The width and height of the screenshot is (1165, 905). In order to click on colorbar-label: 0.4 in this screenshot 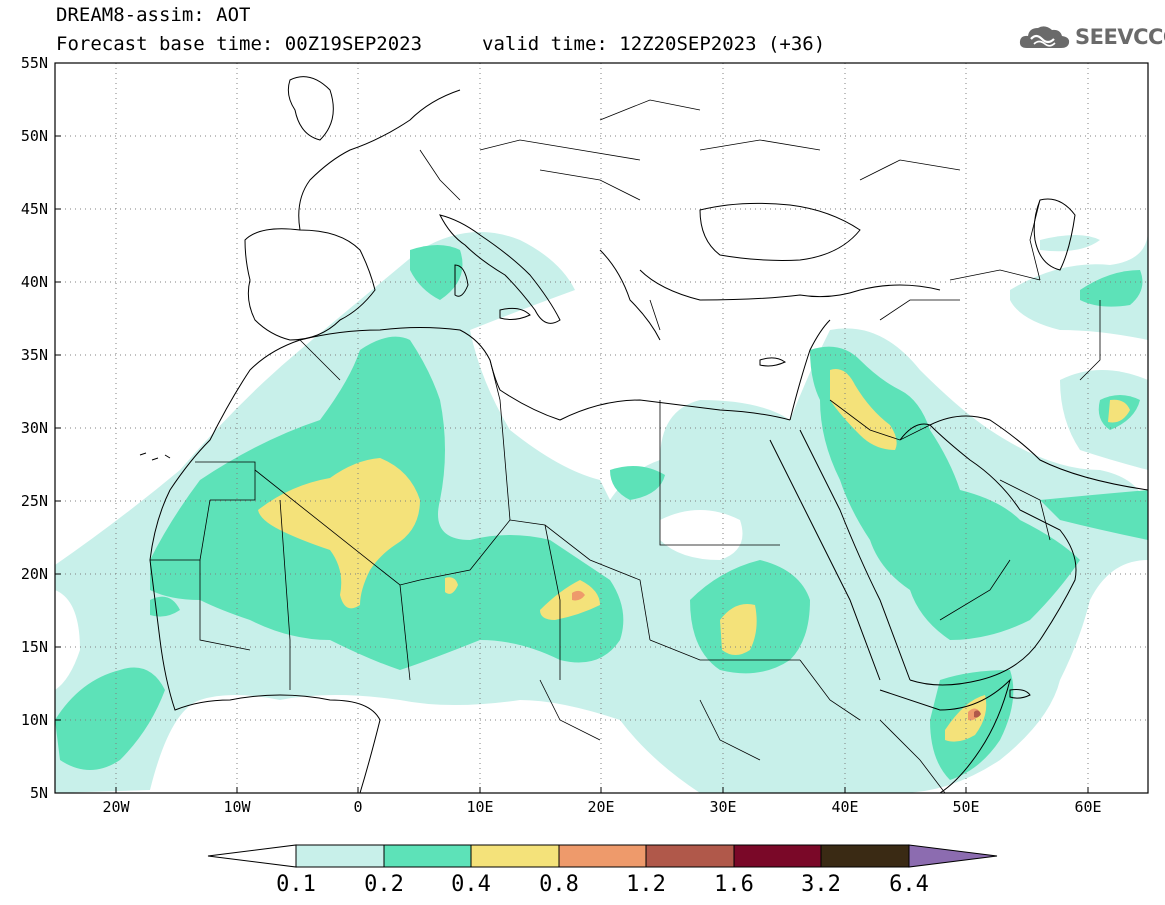, I will do `click(471, 884)`.